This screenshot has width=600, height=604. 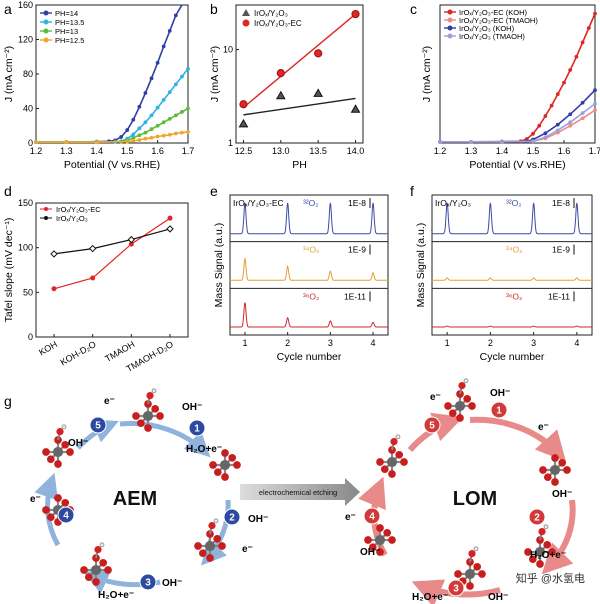 I want to click on lom-cycle: LOM, so click(x=467, y=508).